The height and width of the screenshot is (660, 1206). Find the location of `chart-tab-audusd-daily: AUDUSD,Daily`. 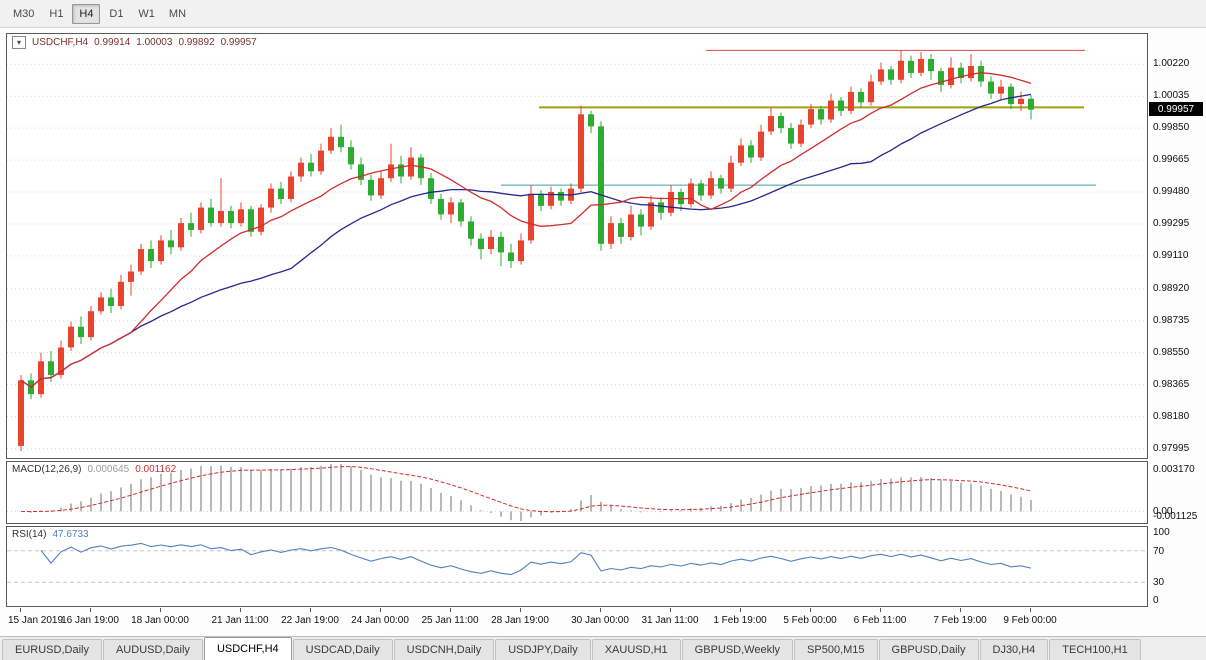

chart-tab-audusd-daily: AUDUSD,Daily is located at coordinates (152, 649).